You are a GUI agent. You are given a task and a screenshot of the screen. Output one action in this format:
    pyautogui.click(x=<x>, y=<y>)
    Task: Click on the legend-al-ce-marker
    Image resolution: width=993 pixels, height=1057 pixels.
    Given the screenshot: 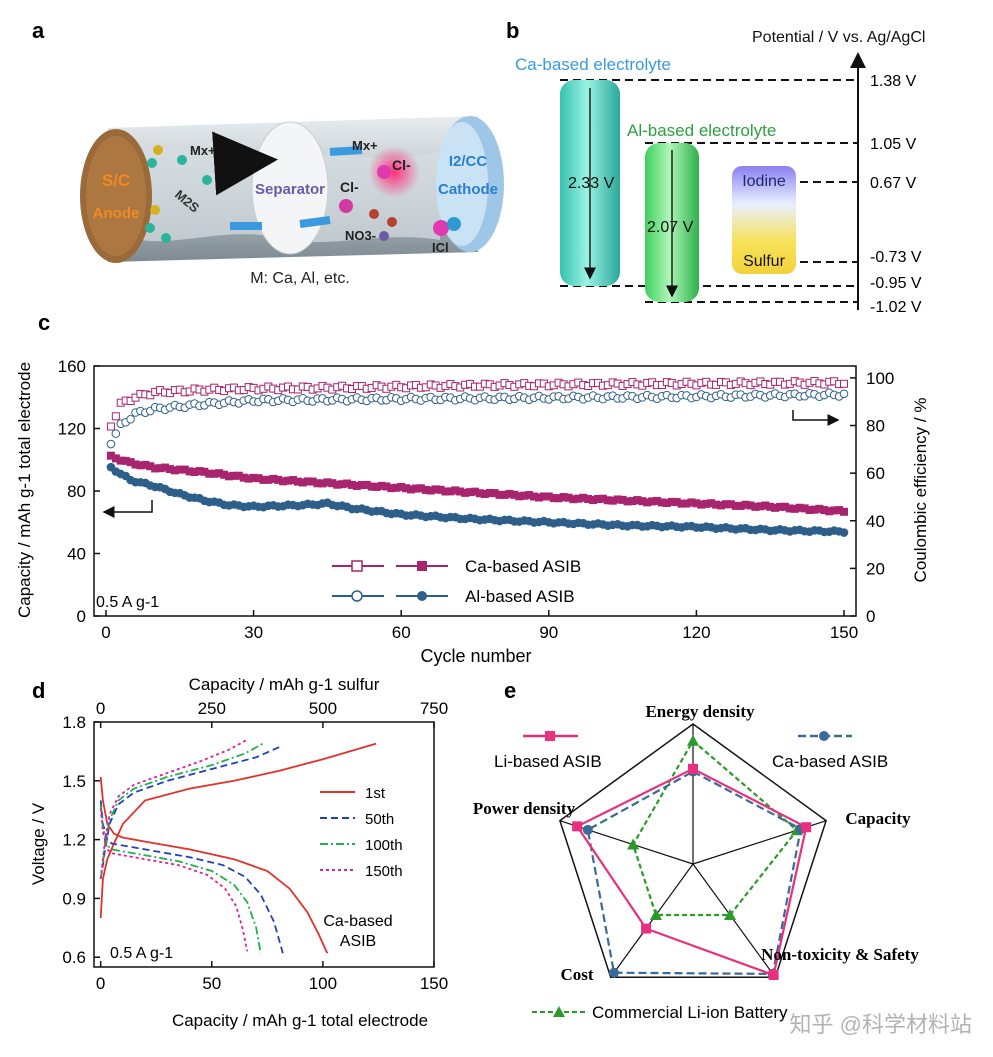 What is the action you would take?
    pyautogui.click(x=357, y=596)
    